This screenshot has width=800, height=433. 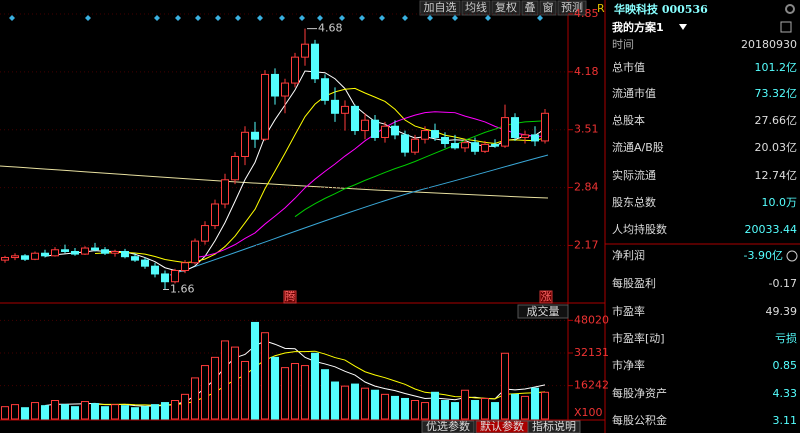 I want to click on marker-label: 腾, so click(x=290, y=296).